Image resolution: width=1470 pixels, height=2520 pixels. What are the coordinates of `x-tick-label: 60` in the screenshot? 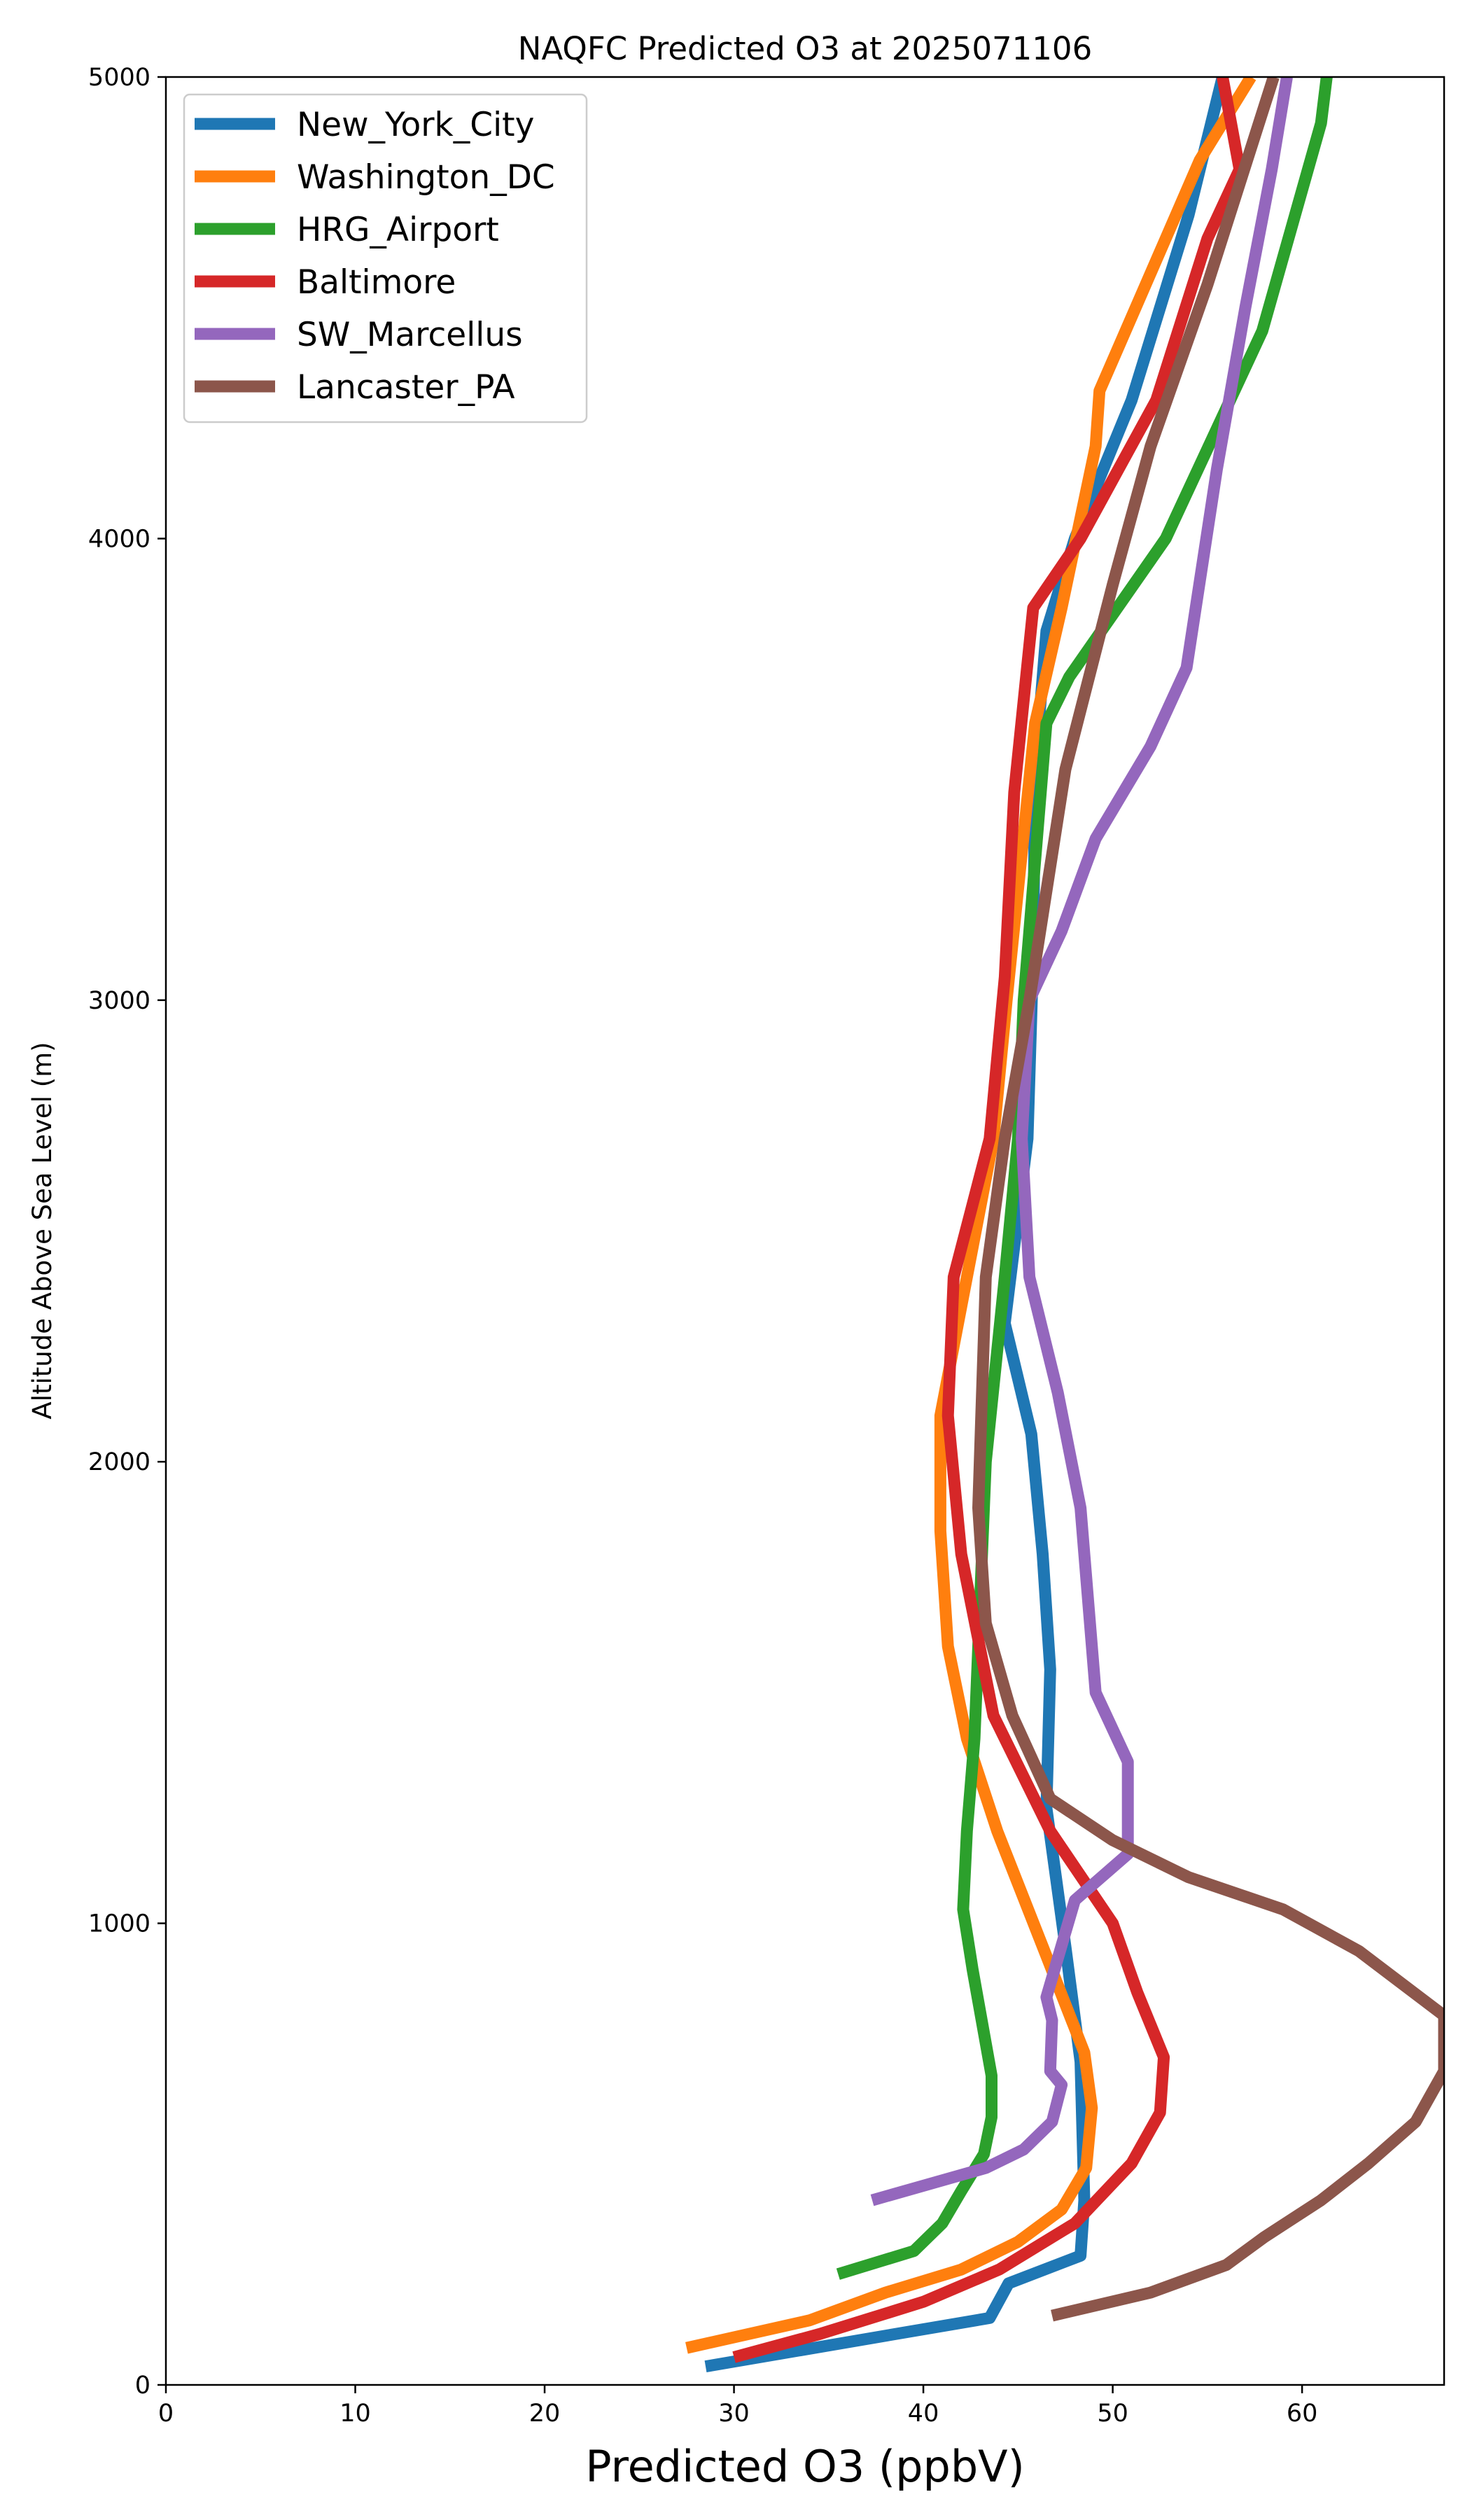 It's located at (1302, 2414).